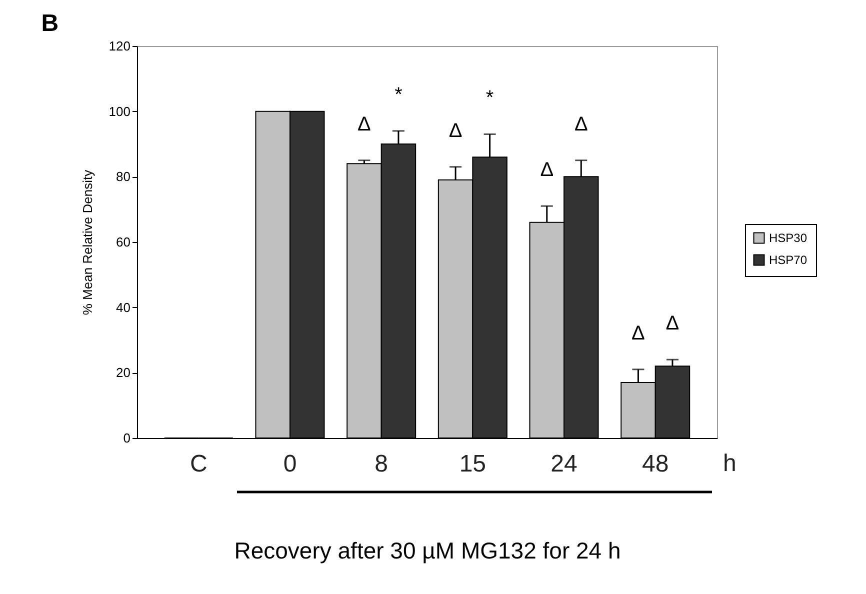  What do you see at coordinates (50, 23) in the screenshot?
I see `chart-title: B` at bounding box center [50, 23].